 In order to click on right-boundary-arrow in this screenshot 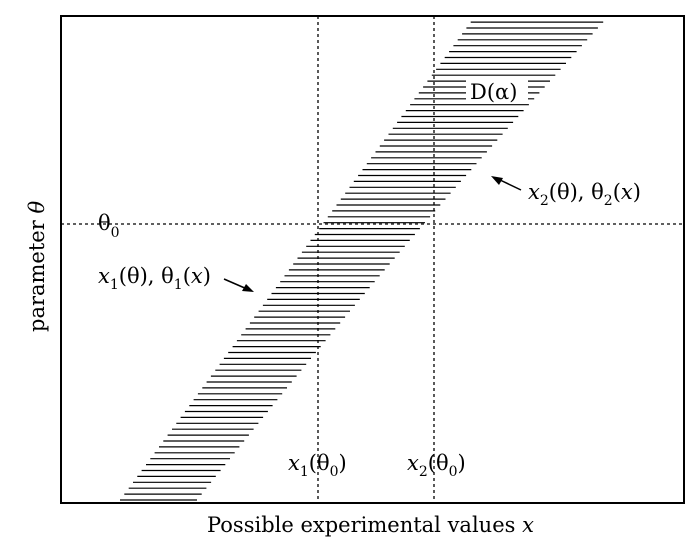, I will do `click(506, 183)`.